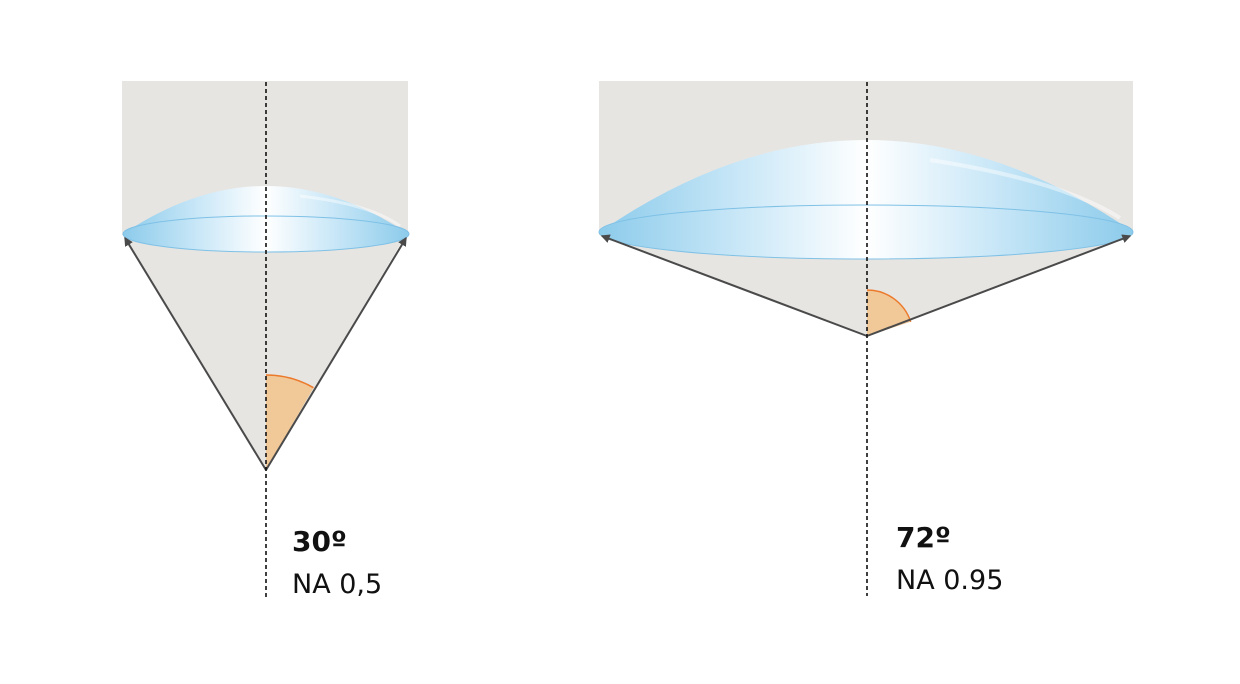  What do you see at coordinates (319, 541) in the screenshot?
I see `angle-label-low-na: 30º` at bounding box center [319, 541].